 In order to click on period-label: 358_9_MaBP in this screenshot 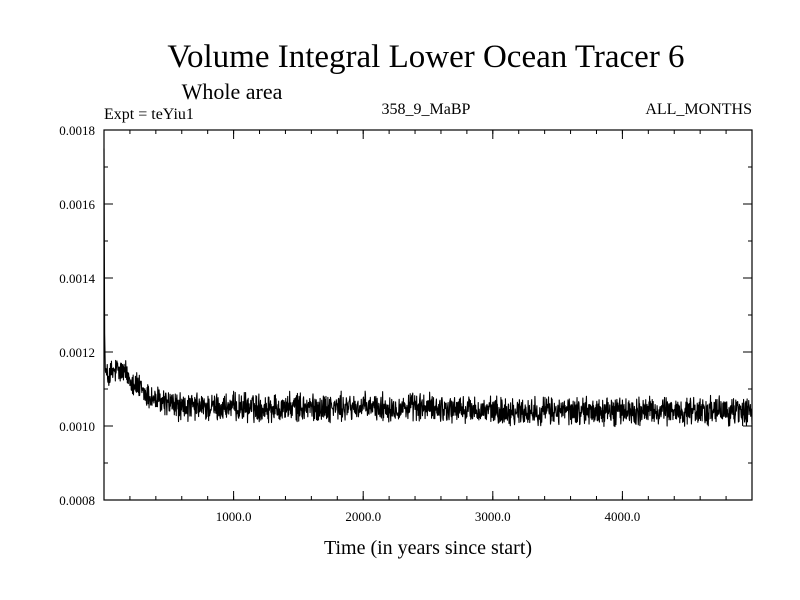, I will do `click(426, 109)`.